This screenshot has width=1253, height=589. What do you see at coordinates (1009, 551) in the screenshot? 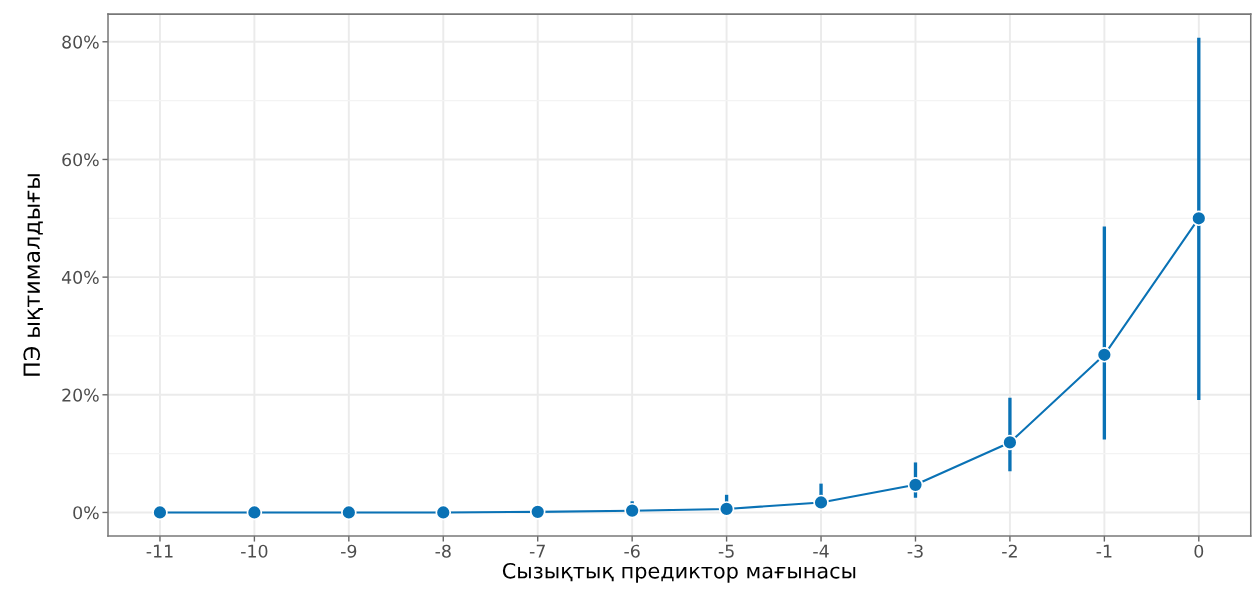
I see `x-tick-label: -2` at bounding box center [1009, 551].